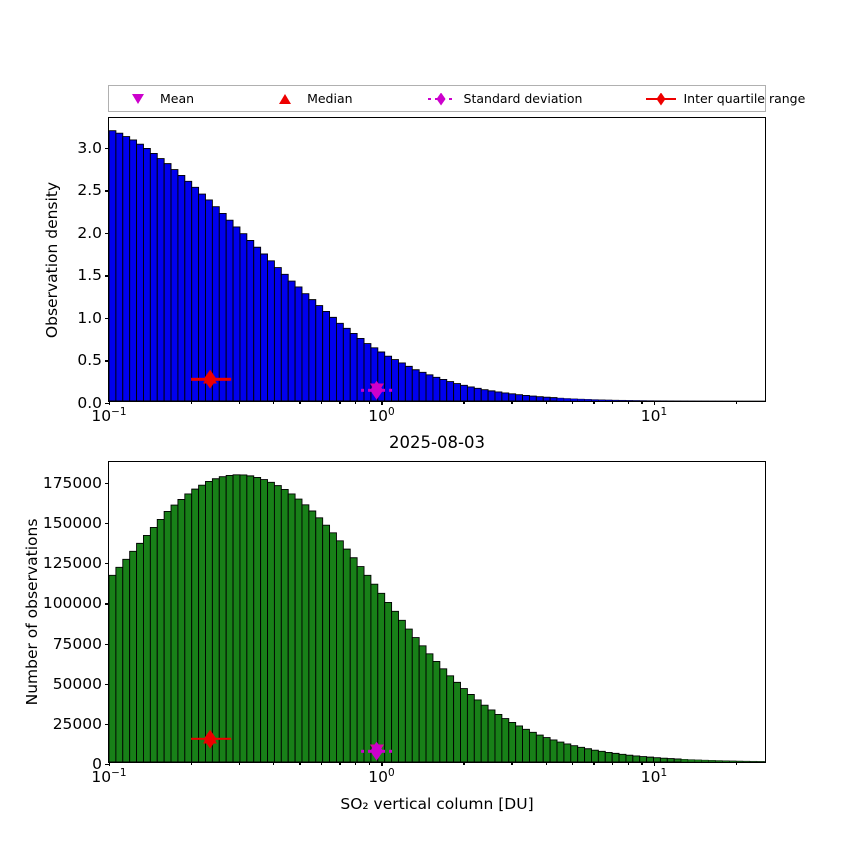 Image resolution: width=850 pixels, height=850 pixels. What do you see at coordinates (157, 98) in the screenshot?
I see `legend-entry-mean: Mean` at bounding box center [157, 98].